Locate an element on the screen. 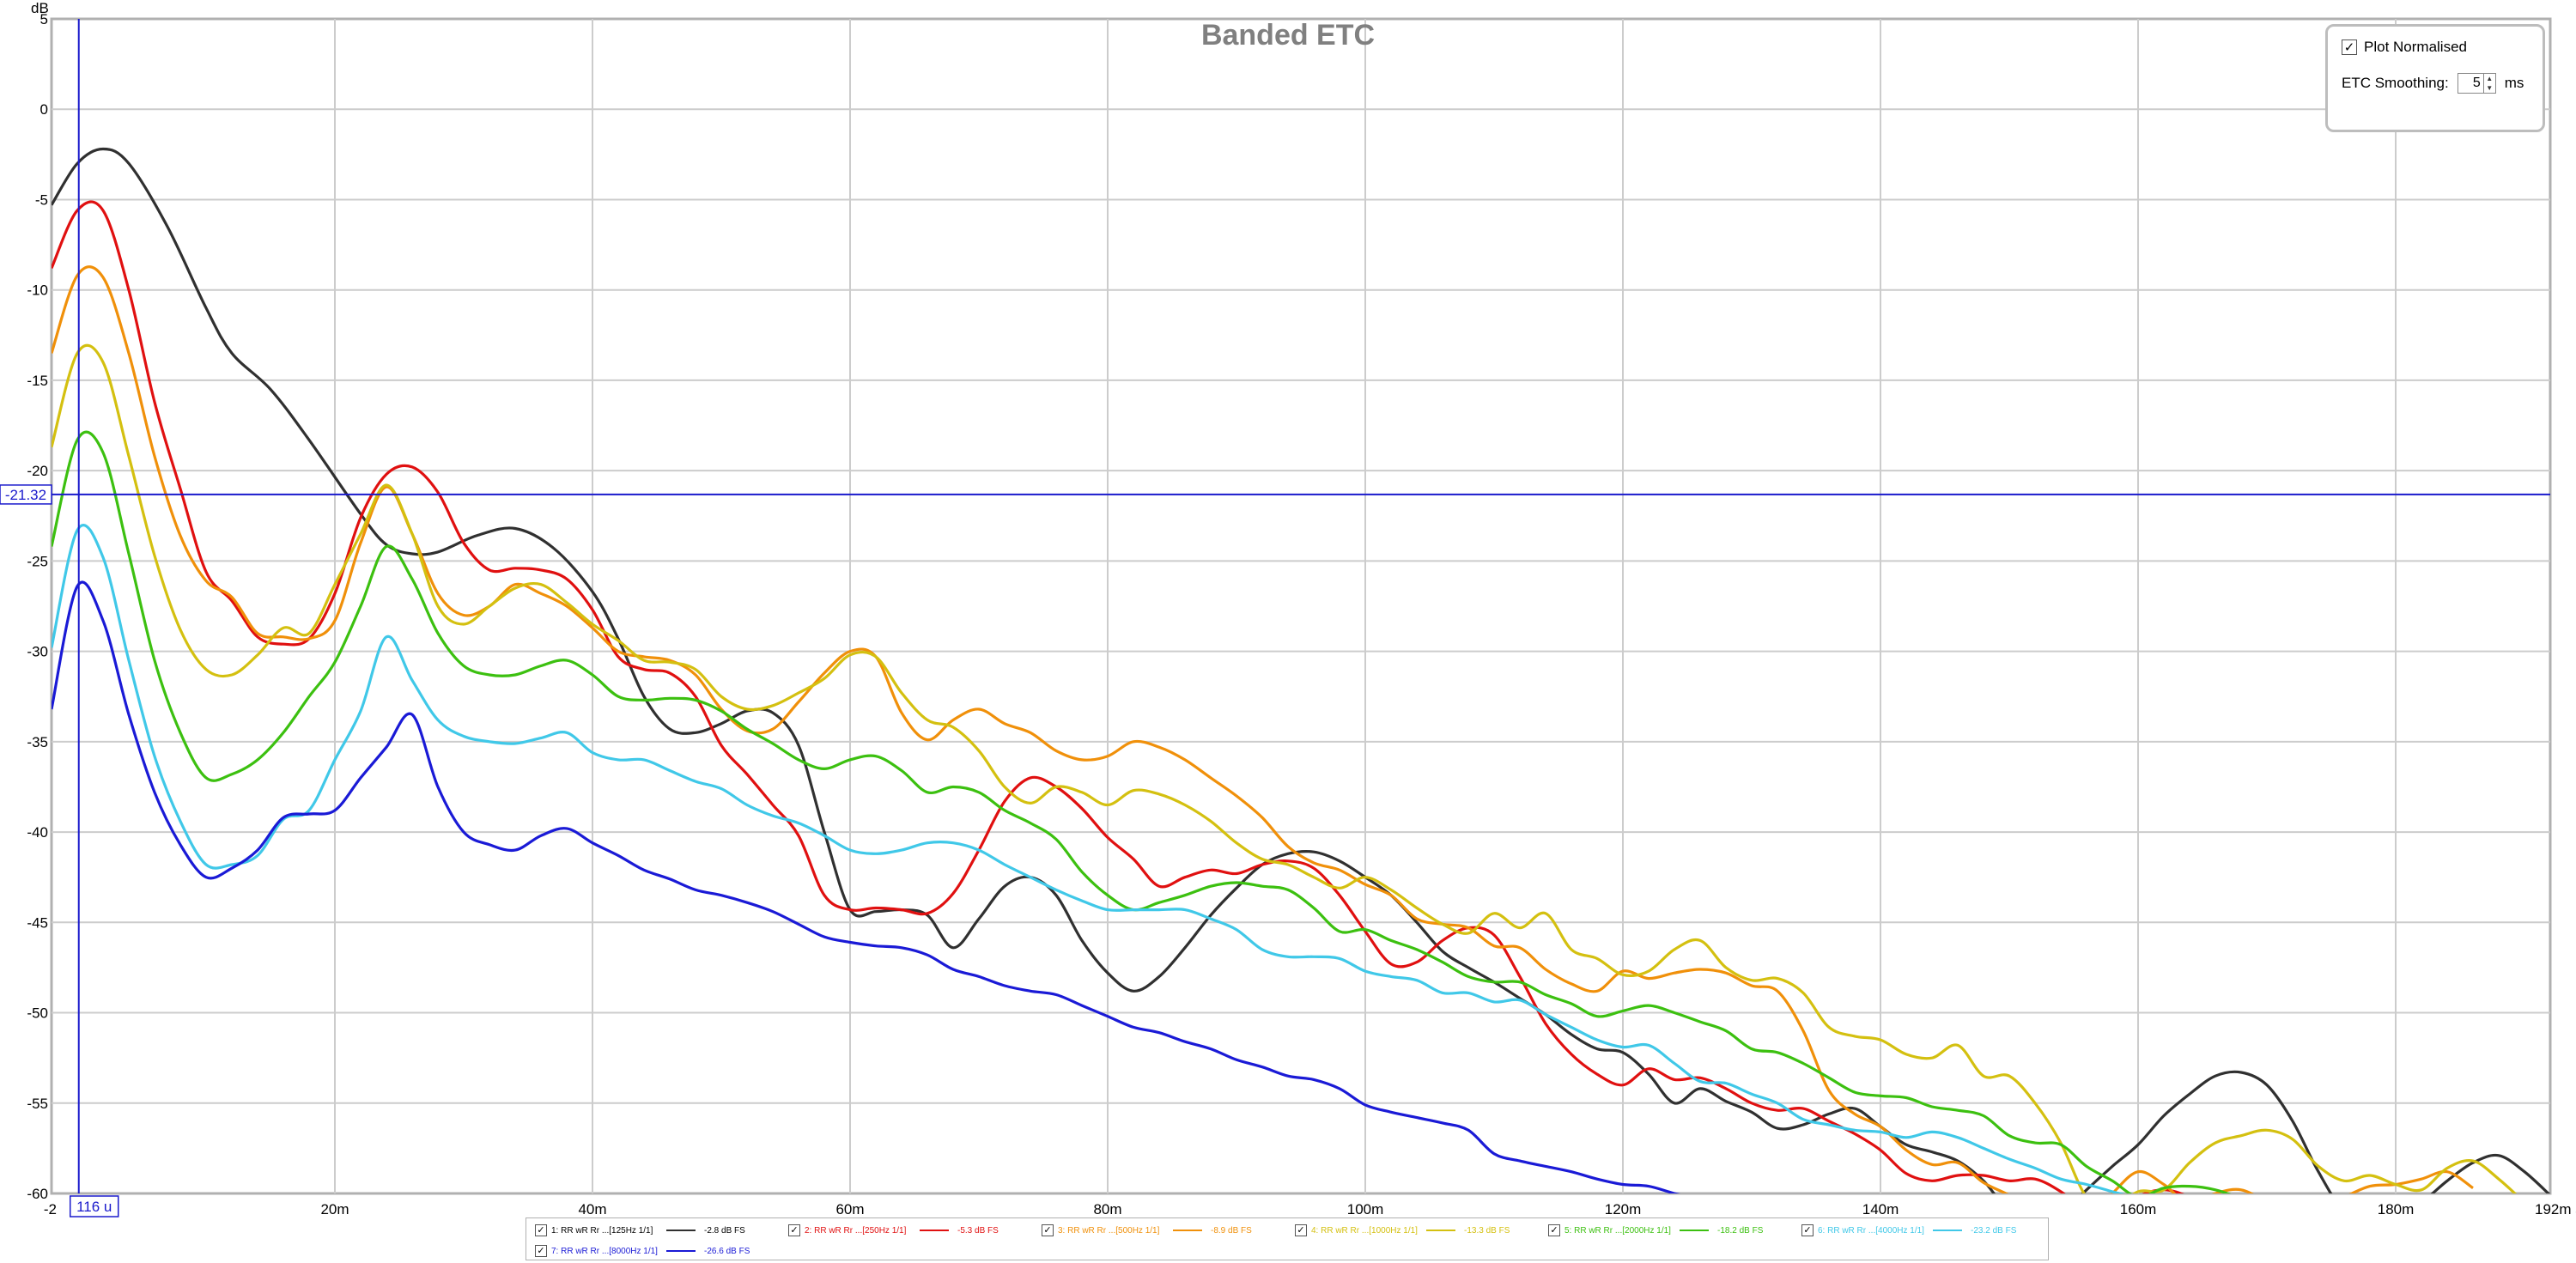 This screenshot has height=1263, width=2576. spinner-arrows: ▲ ▼ is located at coordinates (2488, 83).